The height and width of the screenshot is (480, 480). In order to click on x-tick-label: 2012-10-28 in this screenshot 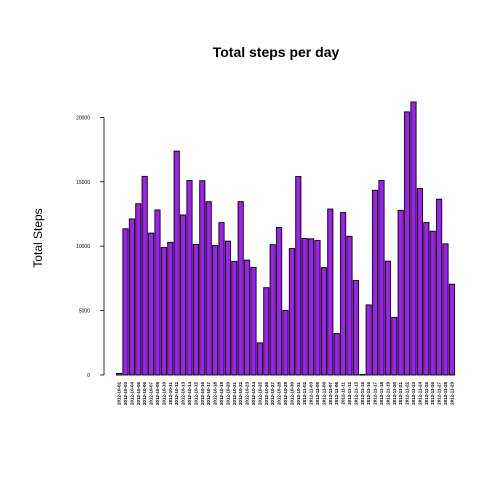, I will do `click(279, 394)`.